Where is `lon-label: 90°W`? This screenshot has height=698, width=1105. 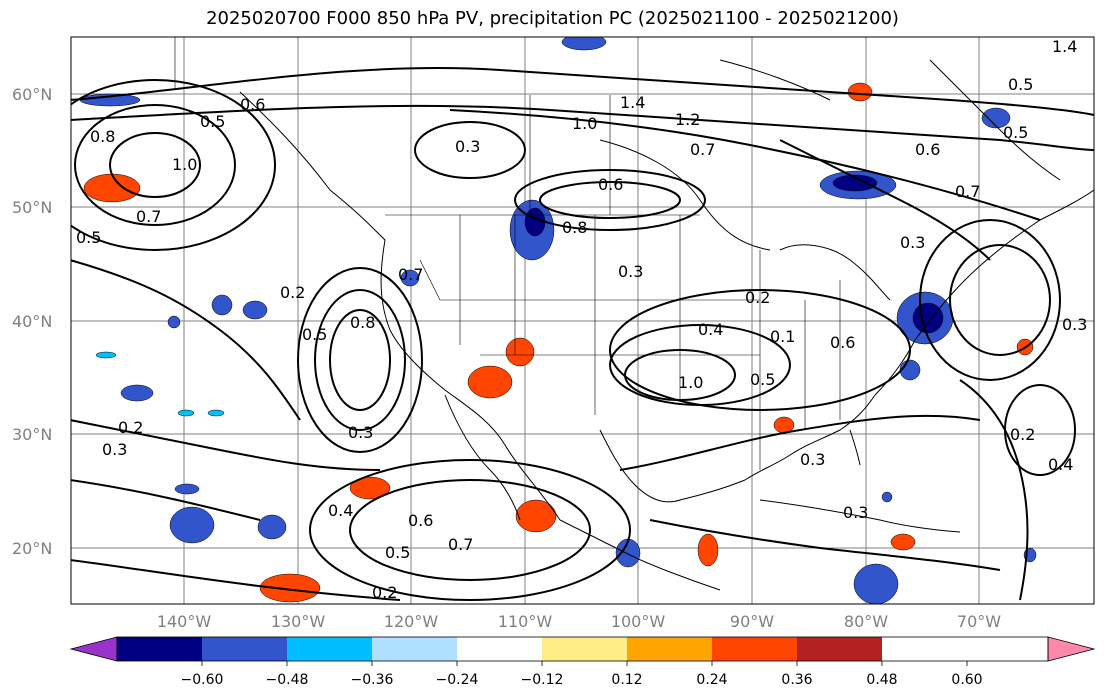
lon-label: 90°W is located at coordinates (752, 621).